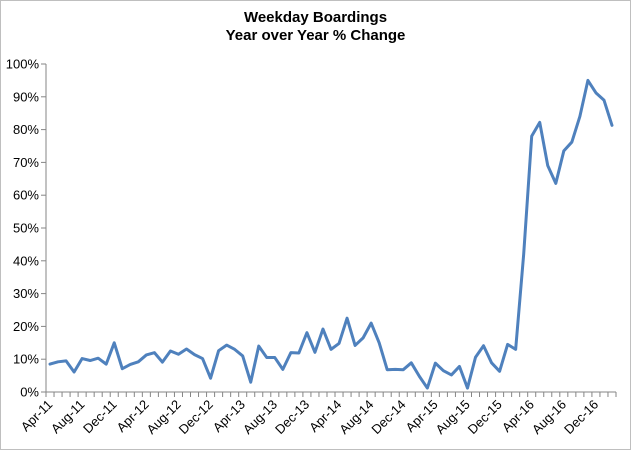 The width and height of the screenshot is (631, 450). I want to click on y-tick-label: 40%, so click(26, 260).